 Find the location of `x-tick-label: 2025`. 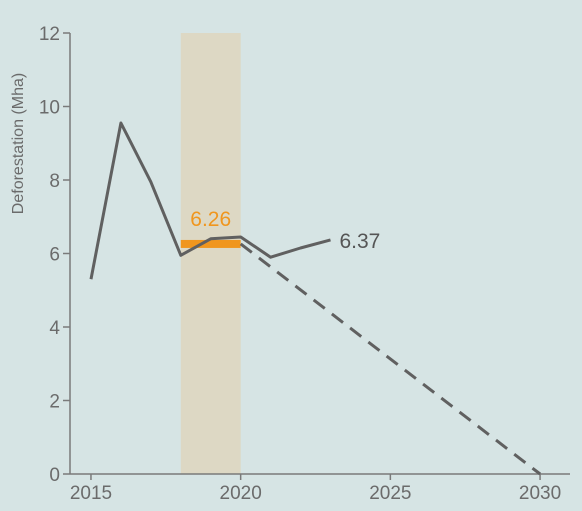

x-tick-label: 2025 is located at coordinates (390, 493).